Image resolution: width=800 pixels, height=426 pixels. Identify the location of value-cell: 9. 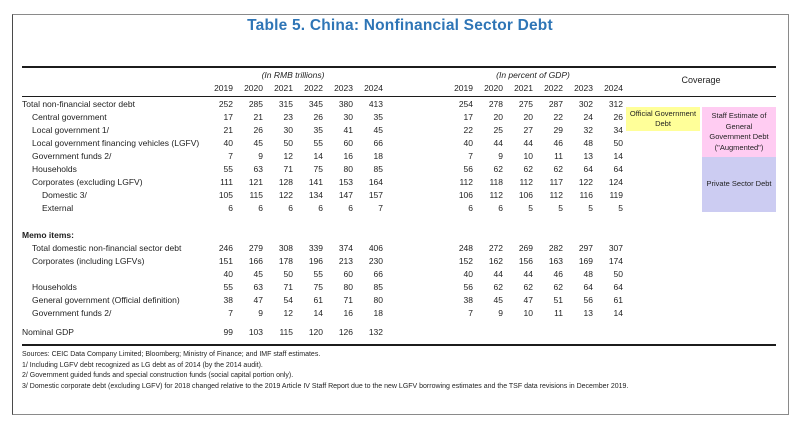
(500, 156).